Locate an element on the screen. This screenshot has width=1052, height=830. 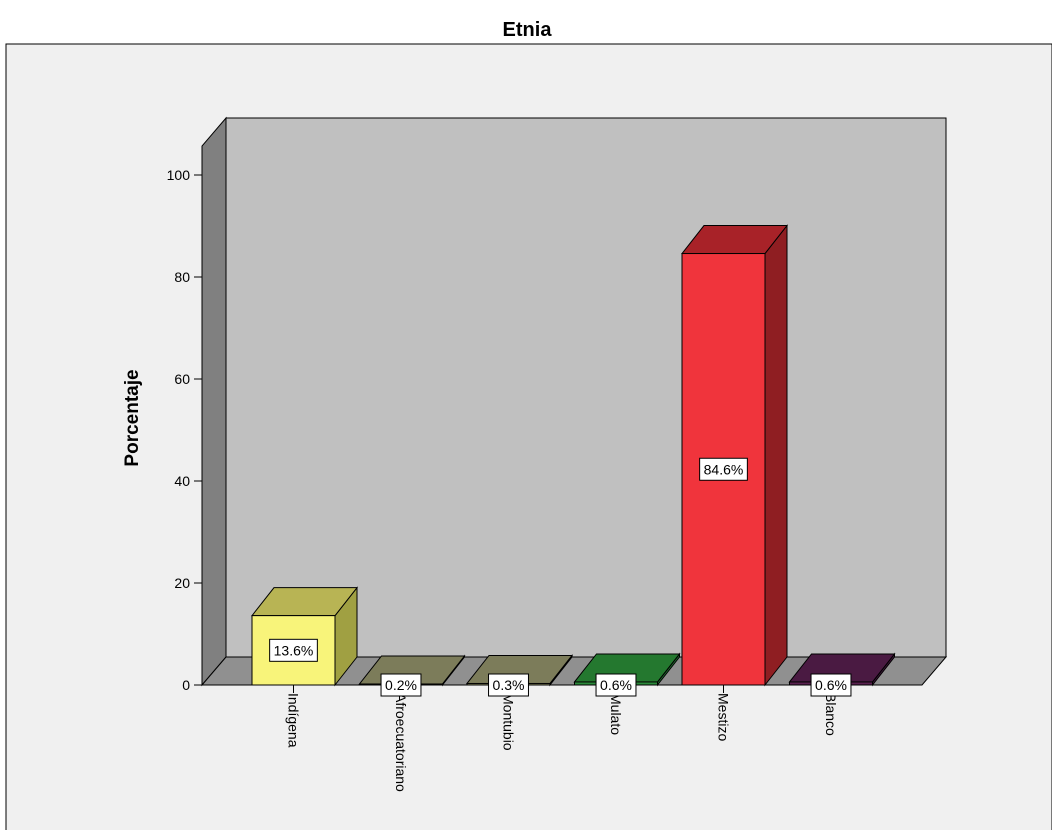
x-tick-label: Mulato is located at coordinates (616, 714).